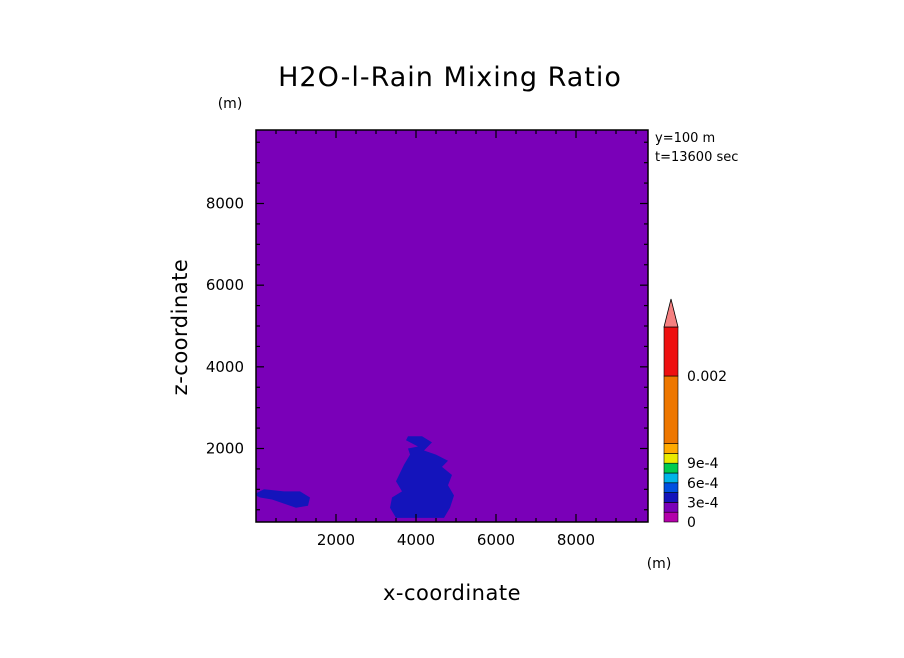 The width and height of the screenshot is (904, 658). Describe the element at coordinates (225, 285) in the screenshot. I see `y-tick-label: 6000` at that location.